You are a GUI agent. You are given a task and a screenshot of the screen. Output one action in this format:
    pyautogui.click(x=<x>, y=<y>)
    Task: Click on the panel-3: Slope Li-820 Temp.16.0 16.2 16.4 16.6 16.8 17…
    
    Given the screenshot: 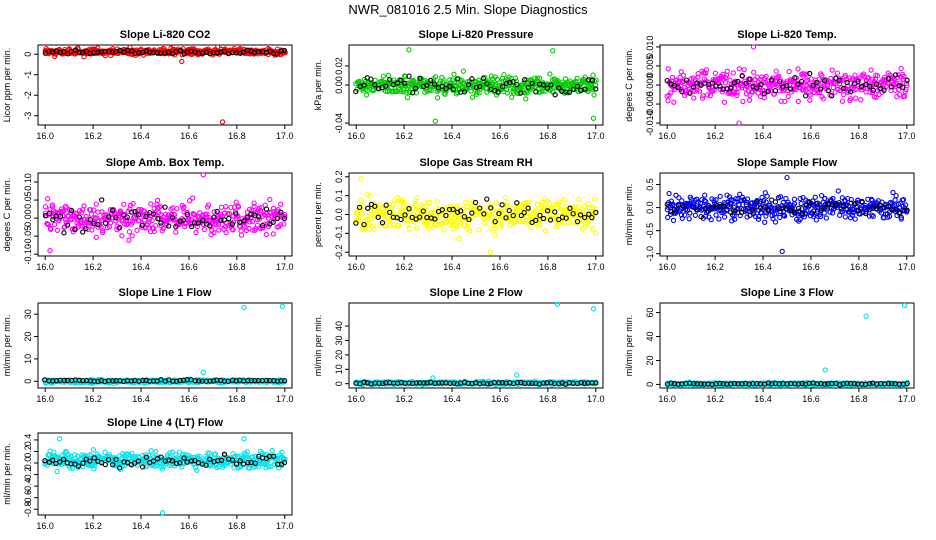 What is the action you would take?
    pyautogui.click(x=770, y=85)
    